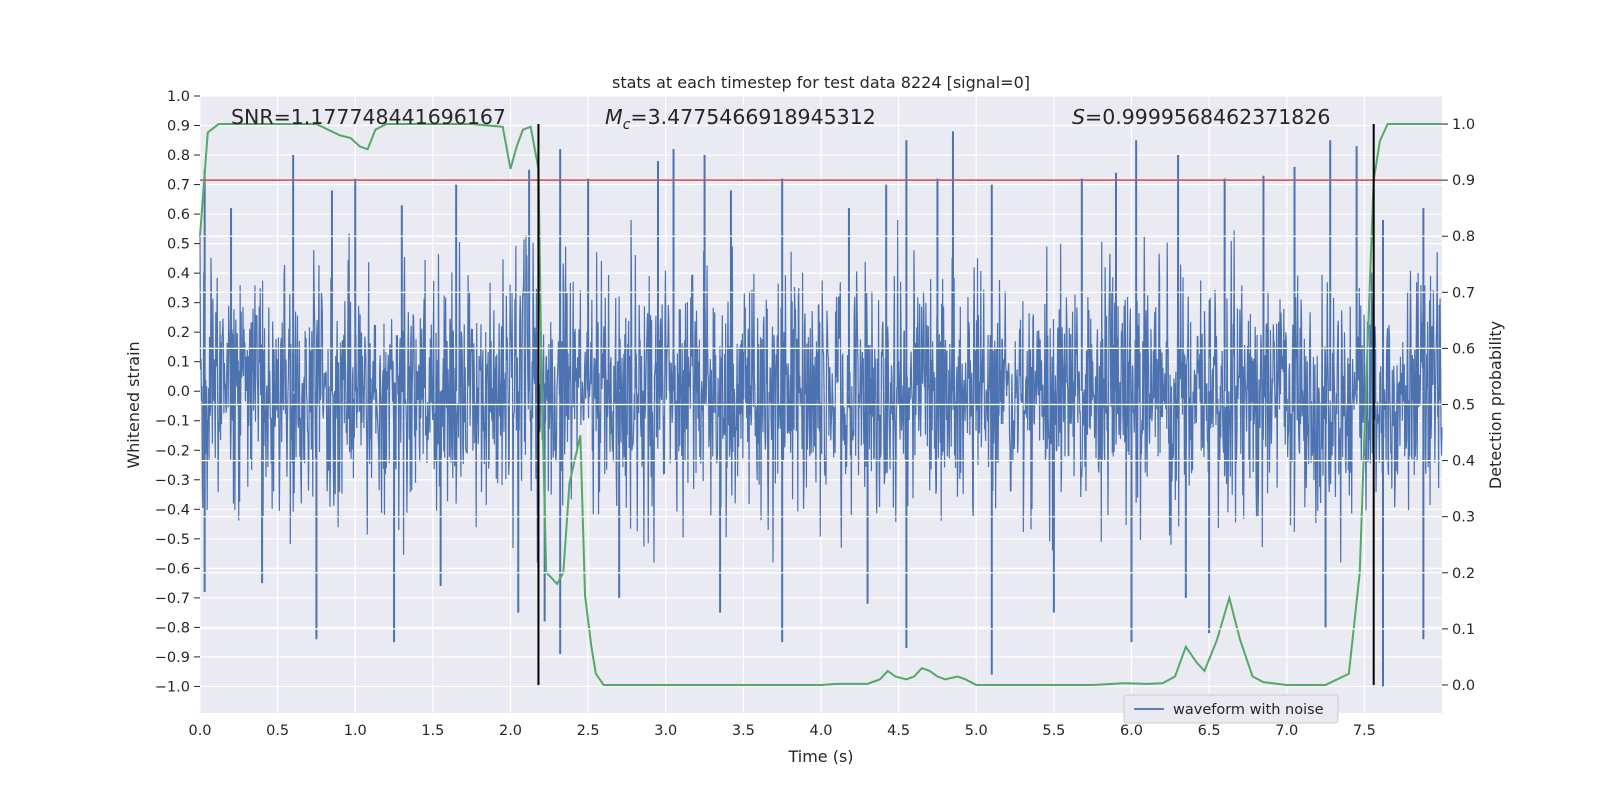 The height and width of the screenshot is (800, 1600). What do you see at coordinates (178, 274) in the screenshot?
I see `y-tick-label-left: 0.4` at bounding box center [178, 274].